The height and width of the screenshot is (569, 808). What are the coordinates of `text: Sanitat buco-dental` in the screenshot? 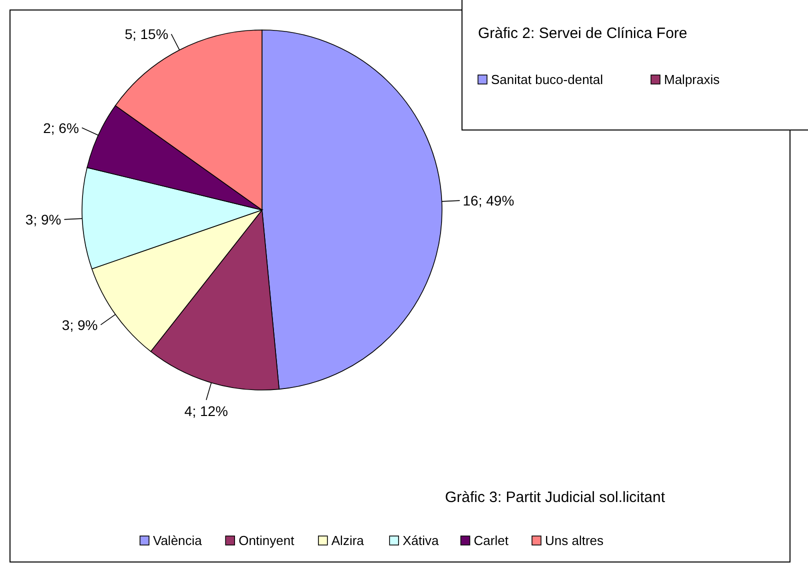 It's located at (547, 79).